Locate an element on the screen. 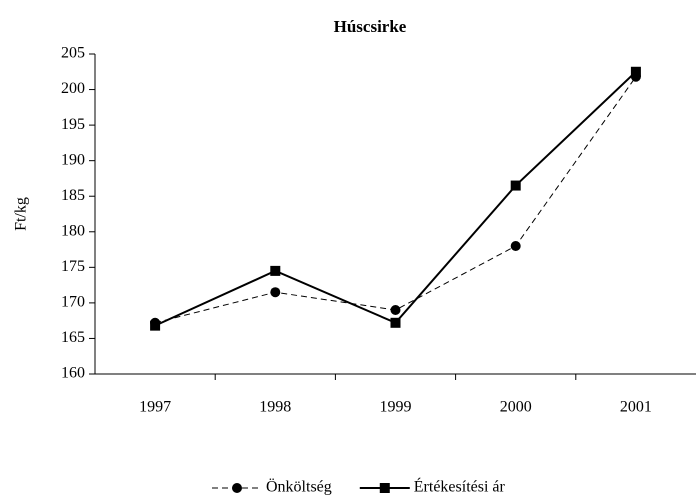 This screenshot has height=499, width=697. y-tick-label: 175 is located at coordinates (73, 266).